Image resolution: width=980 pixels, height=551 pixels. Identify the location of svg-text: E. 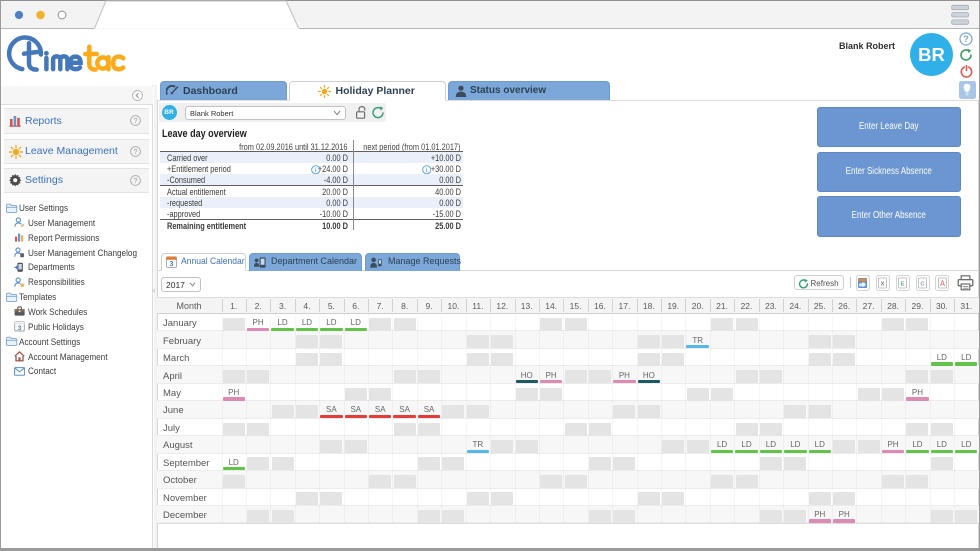
(903, 284).